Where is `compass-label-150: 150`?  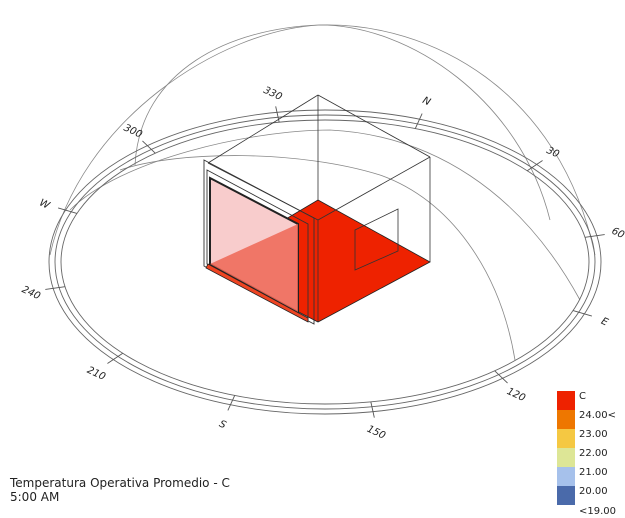 compass-label-150: 150 is located at coordinates (376, 433).